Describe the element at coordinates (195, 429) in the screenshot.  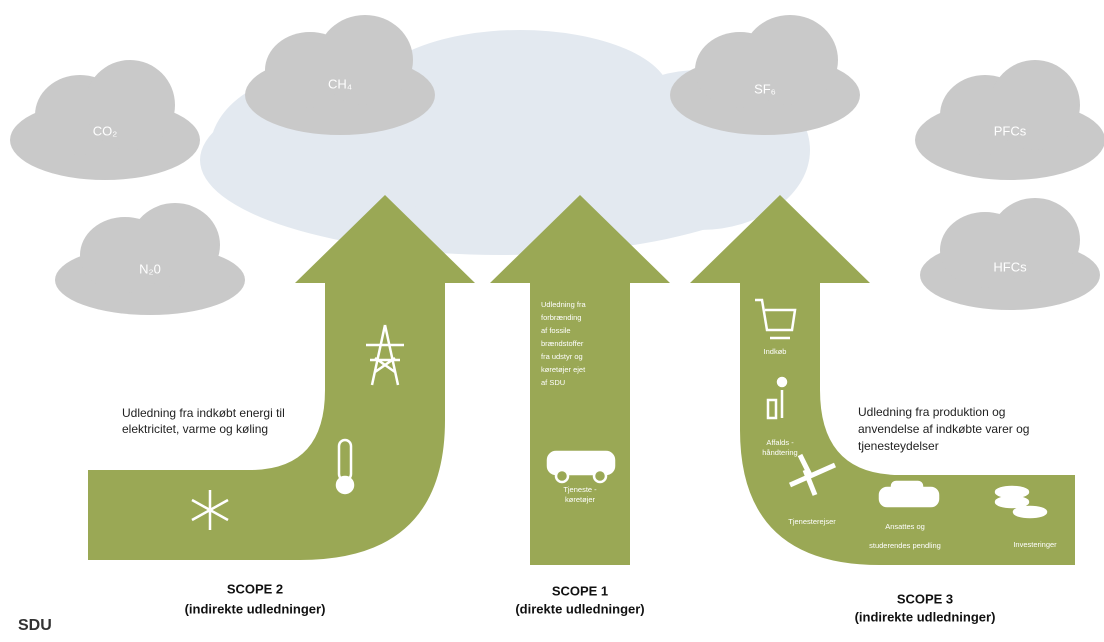
I see `scope2-description: elektricitet, varme og køling` at that location.